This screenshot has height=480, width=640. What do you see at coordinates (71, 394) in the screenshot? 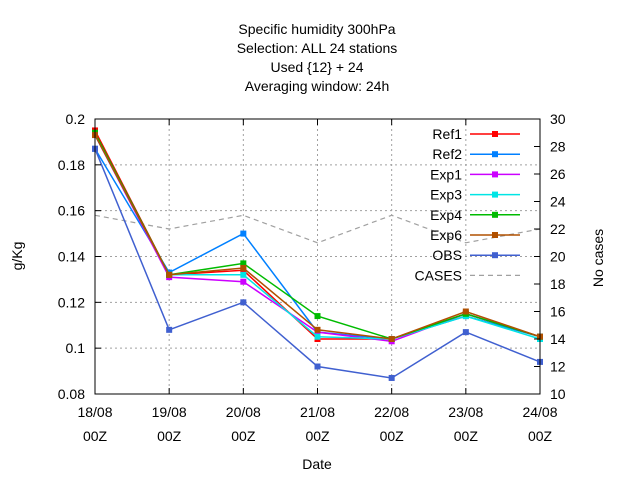
I see `y-tick-label: 0.08` at bounding box center [71, 394].